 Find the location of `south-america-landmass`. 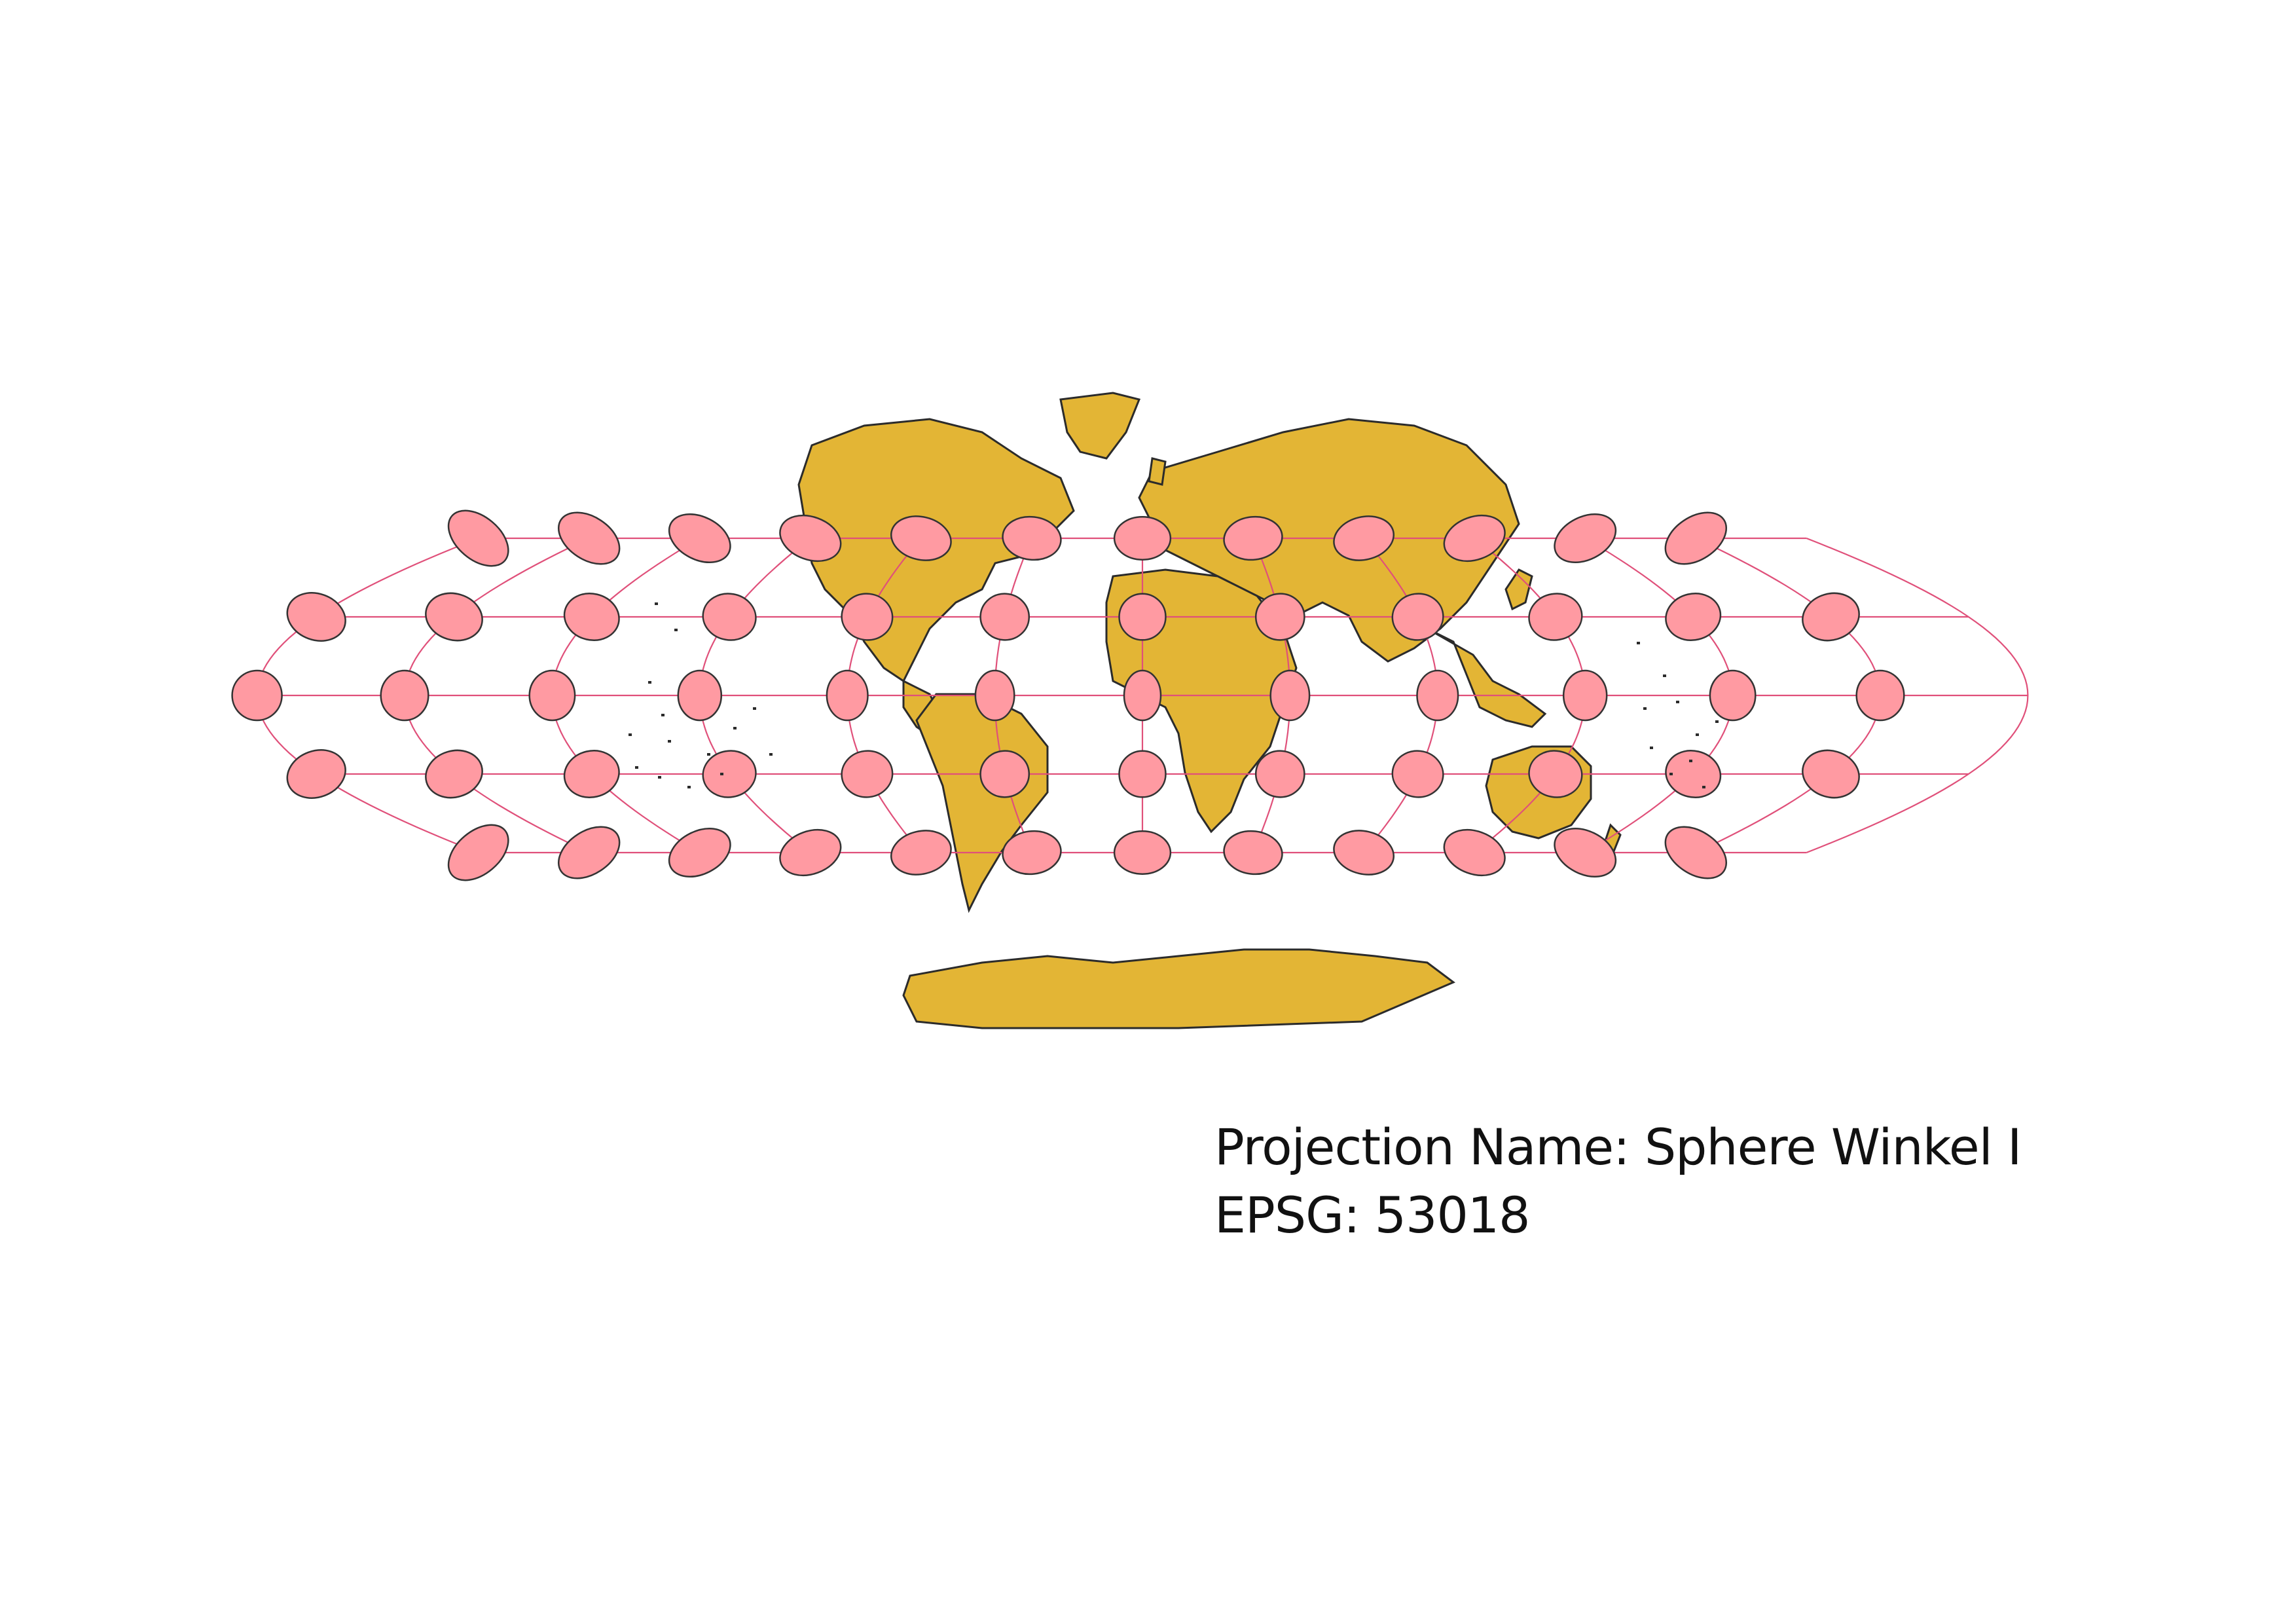

south-america-landmass is located at coordinates (982, 803).